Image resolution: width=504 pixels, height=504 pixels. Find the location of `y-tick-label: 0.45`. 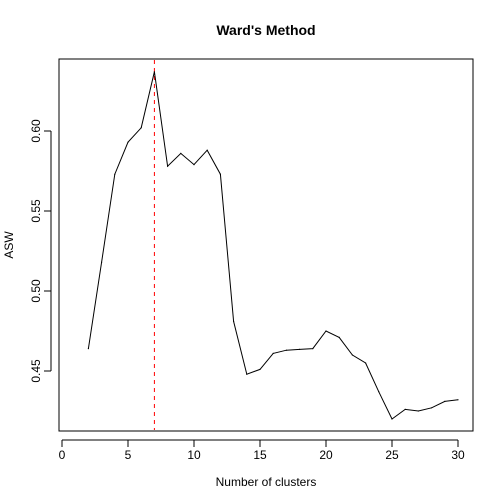

y-tick-label: 0.45 is located at coordinates (36, 371).